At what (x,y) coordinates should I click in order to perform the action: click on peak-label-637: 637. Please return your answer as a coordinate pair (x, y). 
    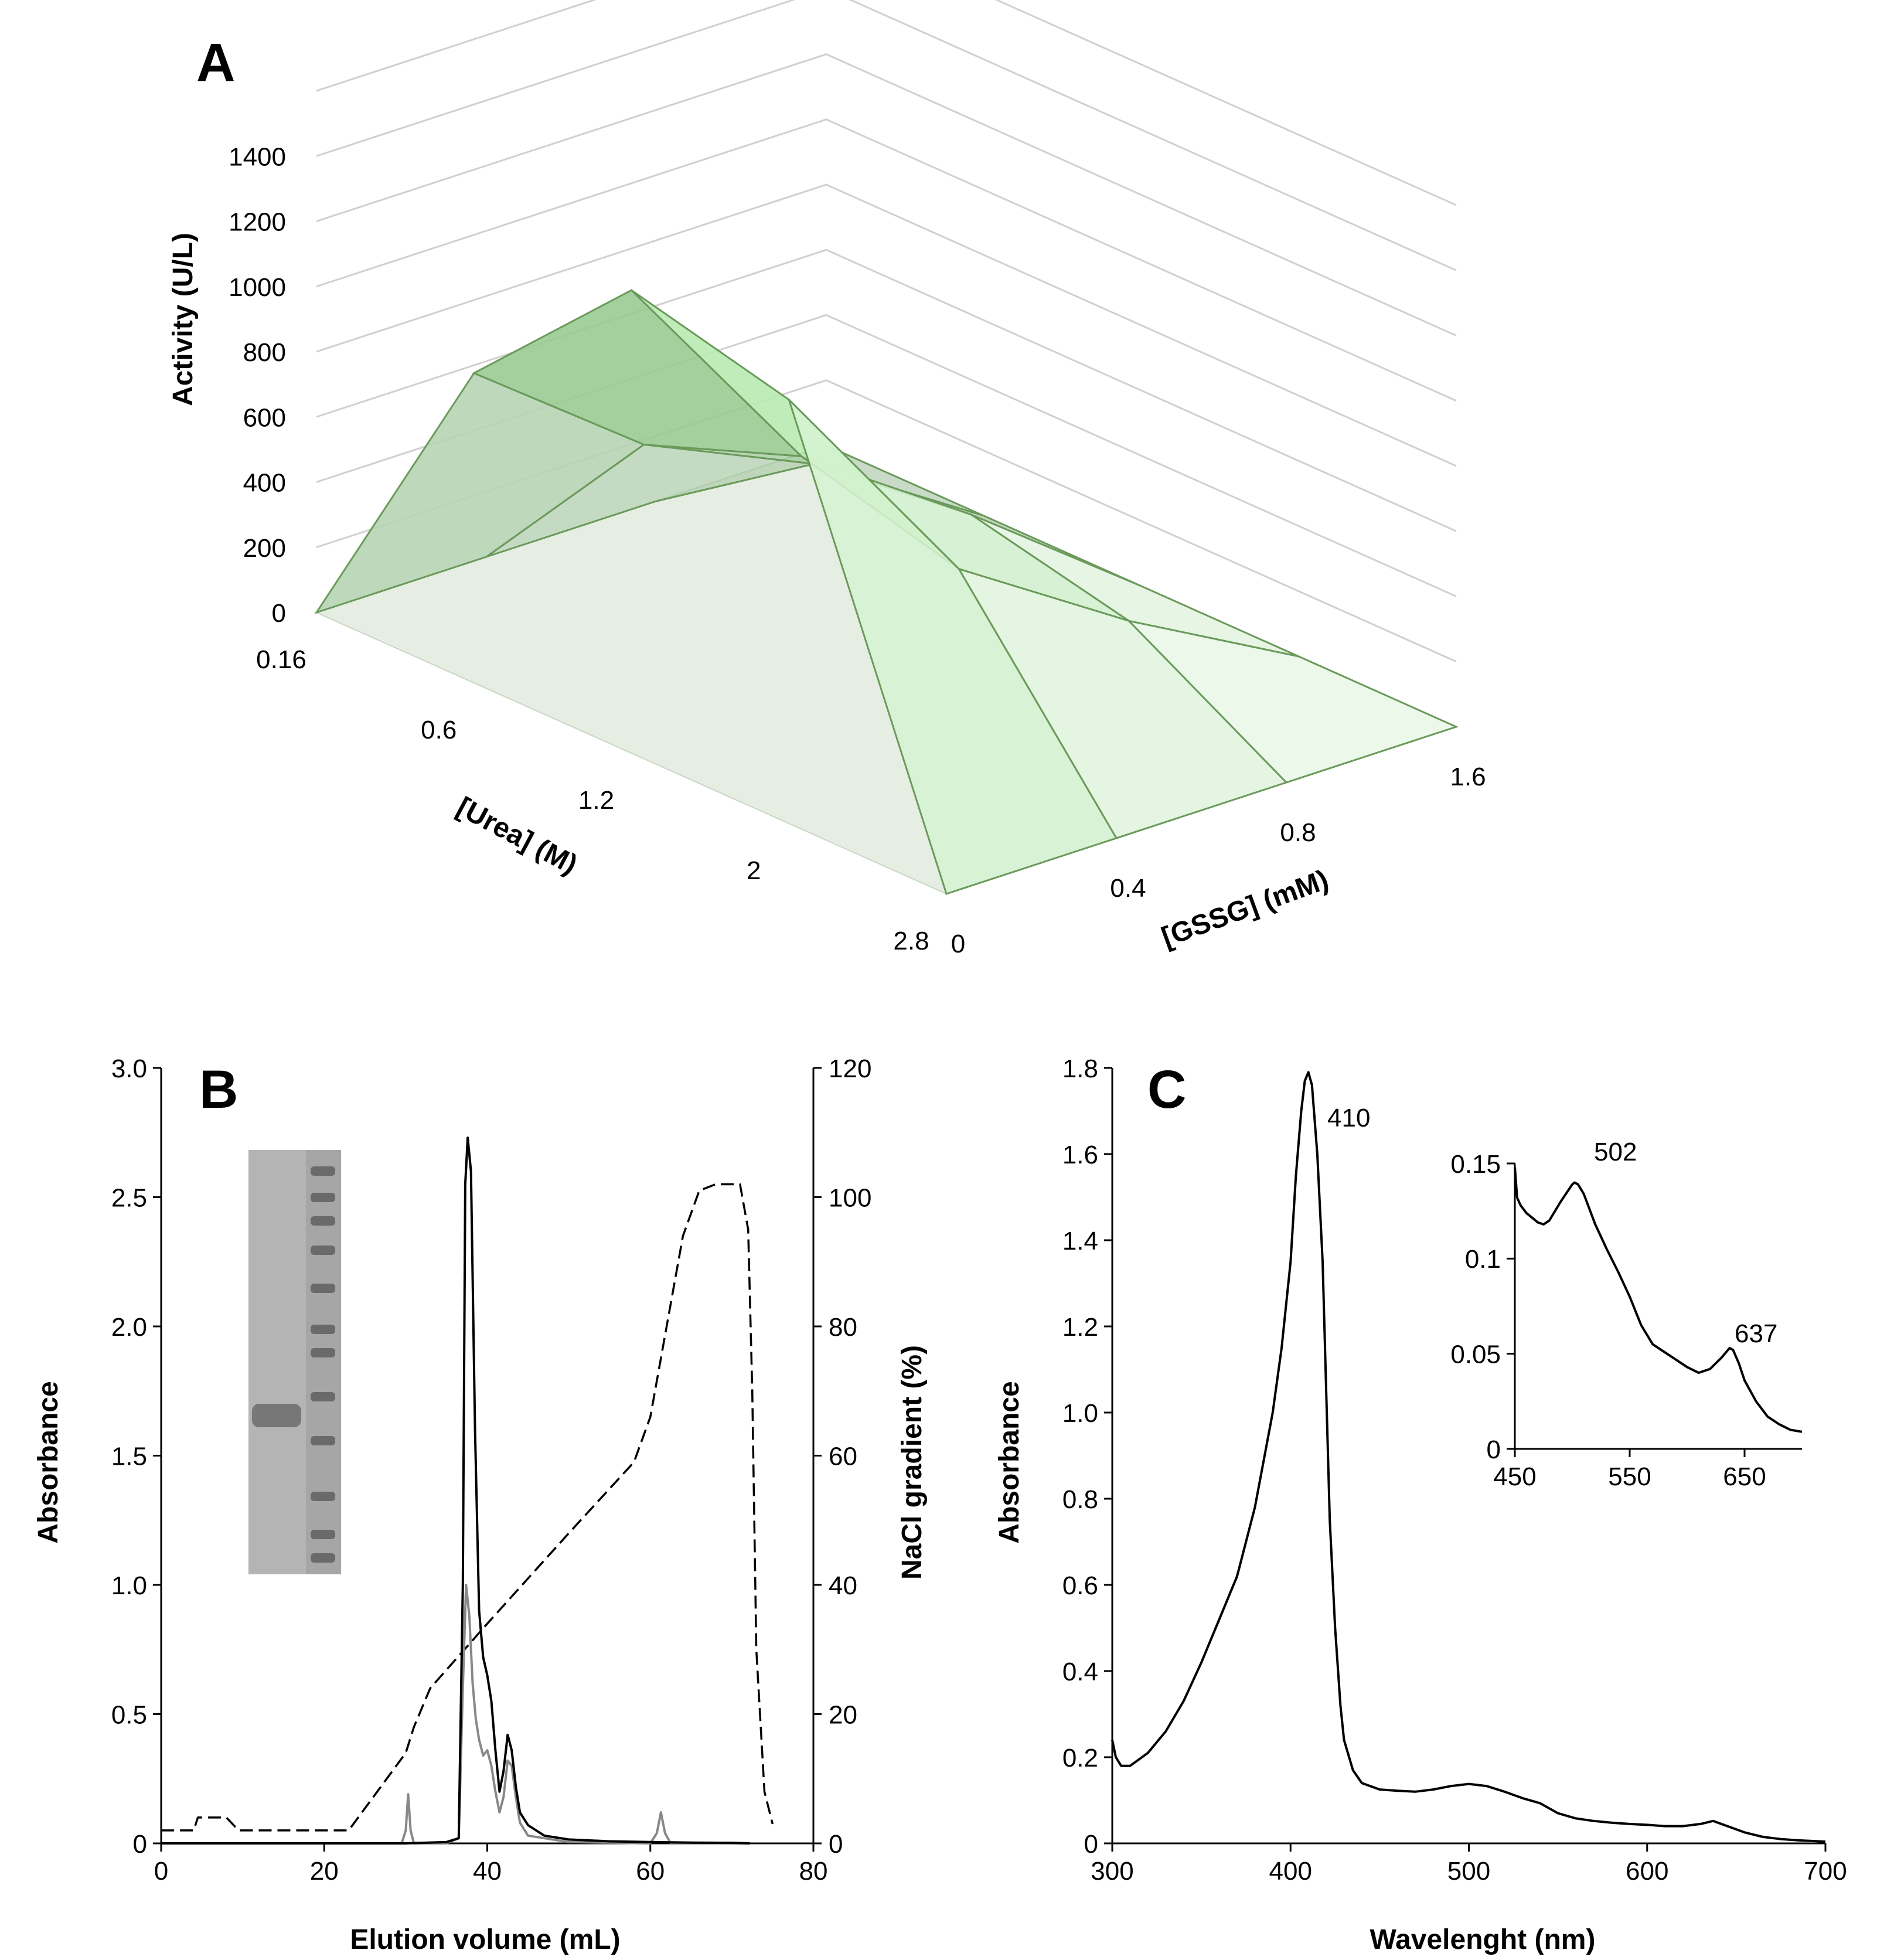
    Looking at the image, I should click on (1756, 1333).